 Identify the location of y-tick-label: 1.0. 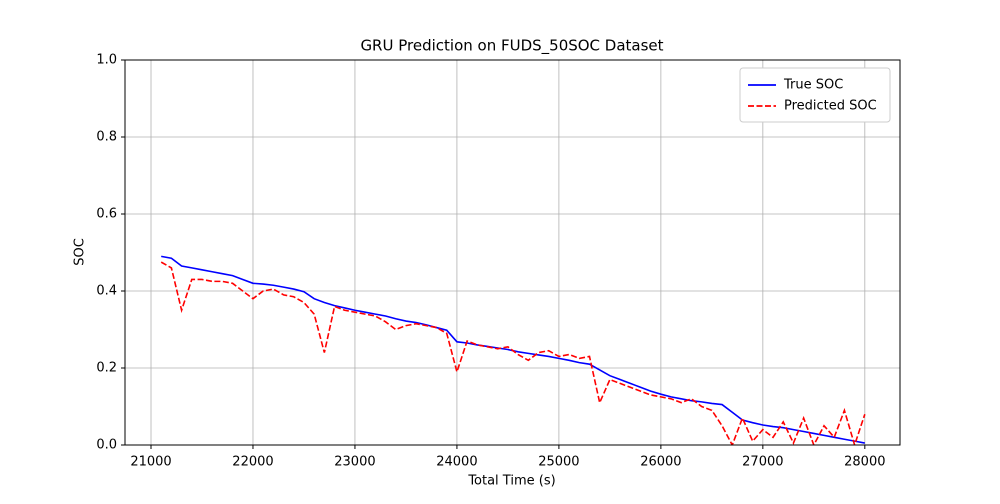
(106, 60).